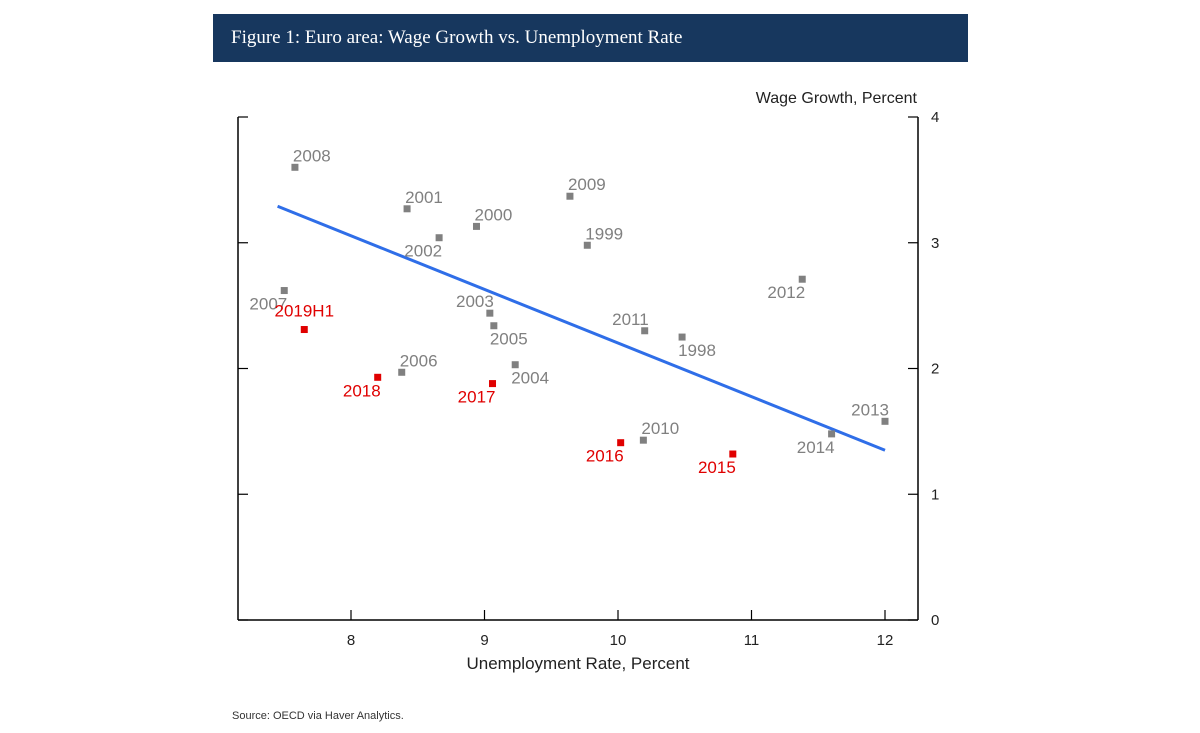 The height and width of the screenshot is (733, 1200). I want to click on data-point-2001, so click(407, 209).